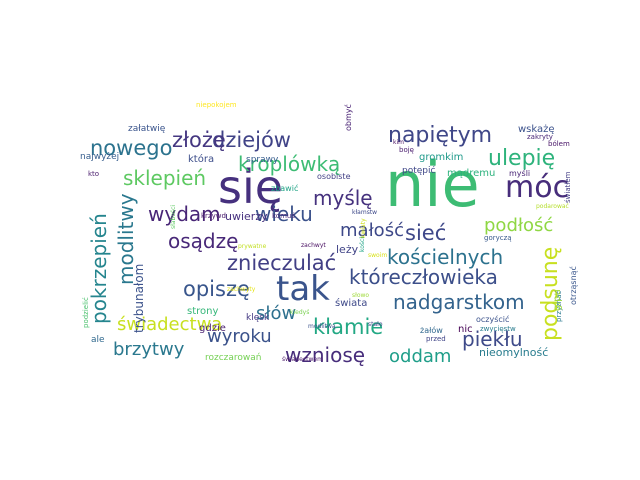 This screenshot has width=640, height=480. Describe the element at coordinates (252, 246) in the screenshot. I see `word-84: prywatne` at that location.